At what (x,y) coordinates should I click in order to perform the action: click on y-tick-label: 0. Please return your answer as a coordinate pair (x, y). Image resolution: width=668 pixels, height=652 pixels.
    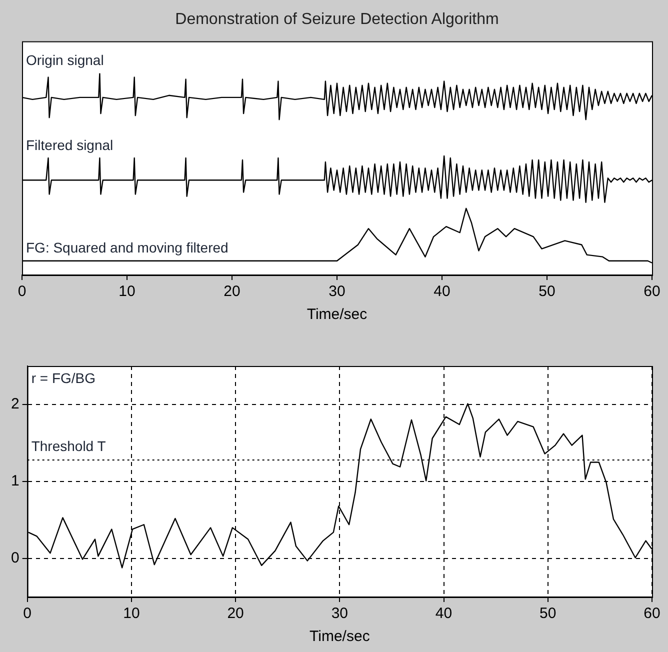
    Looking at the image, I should click on (15, 558).